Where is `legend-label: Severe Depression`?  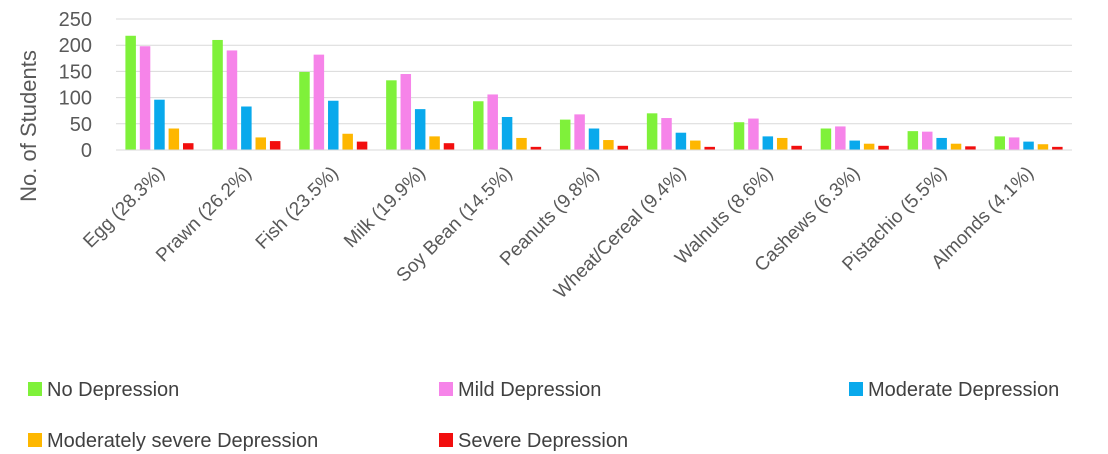 legend-label: Severe Depression is located at coordinates (543, 441).